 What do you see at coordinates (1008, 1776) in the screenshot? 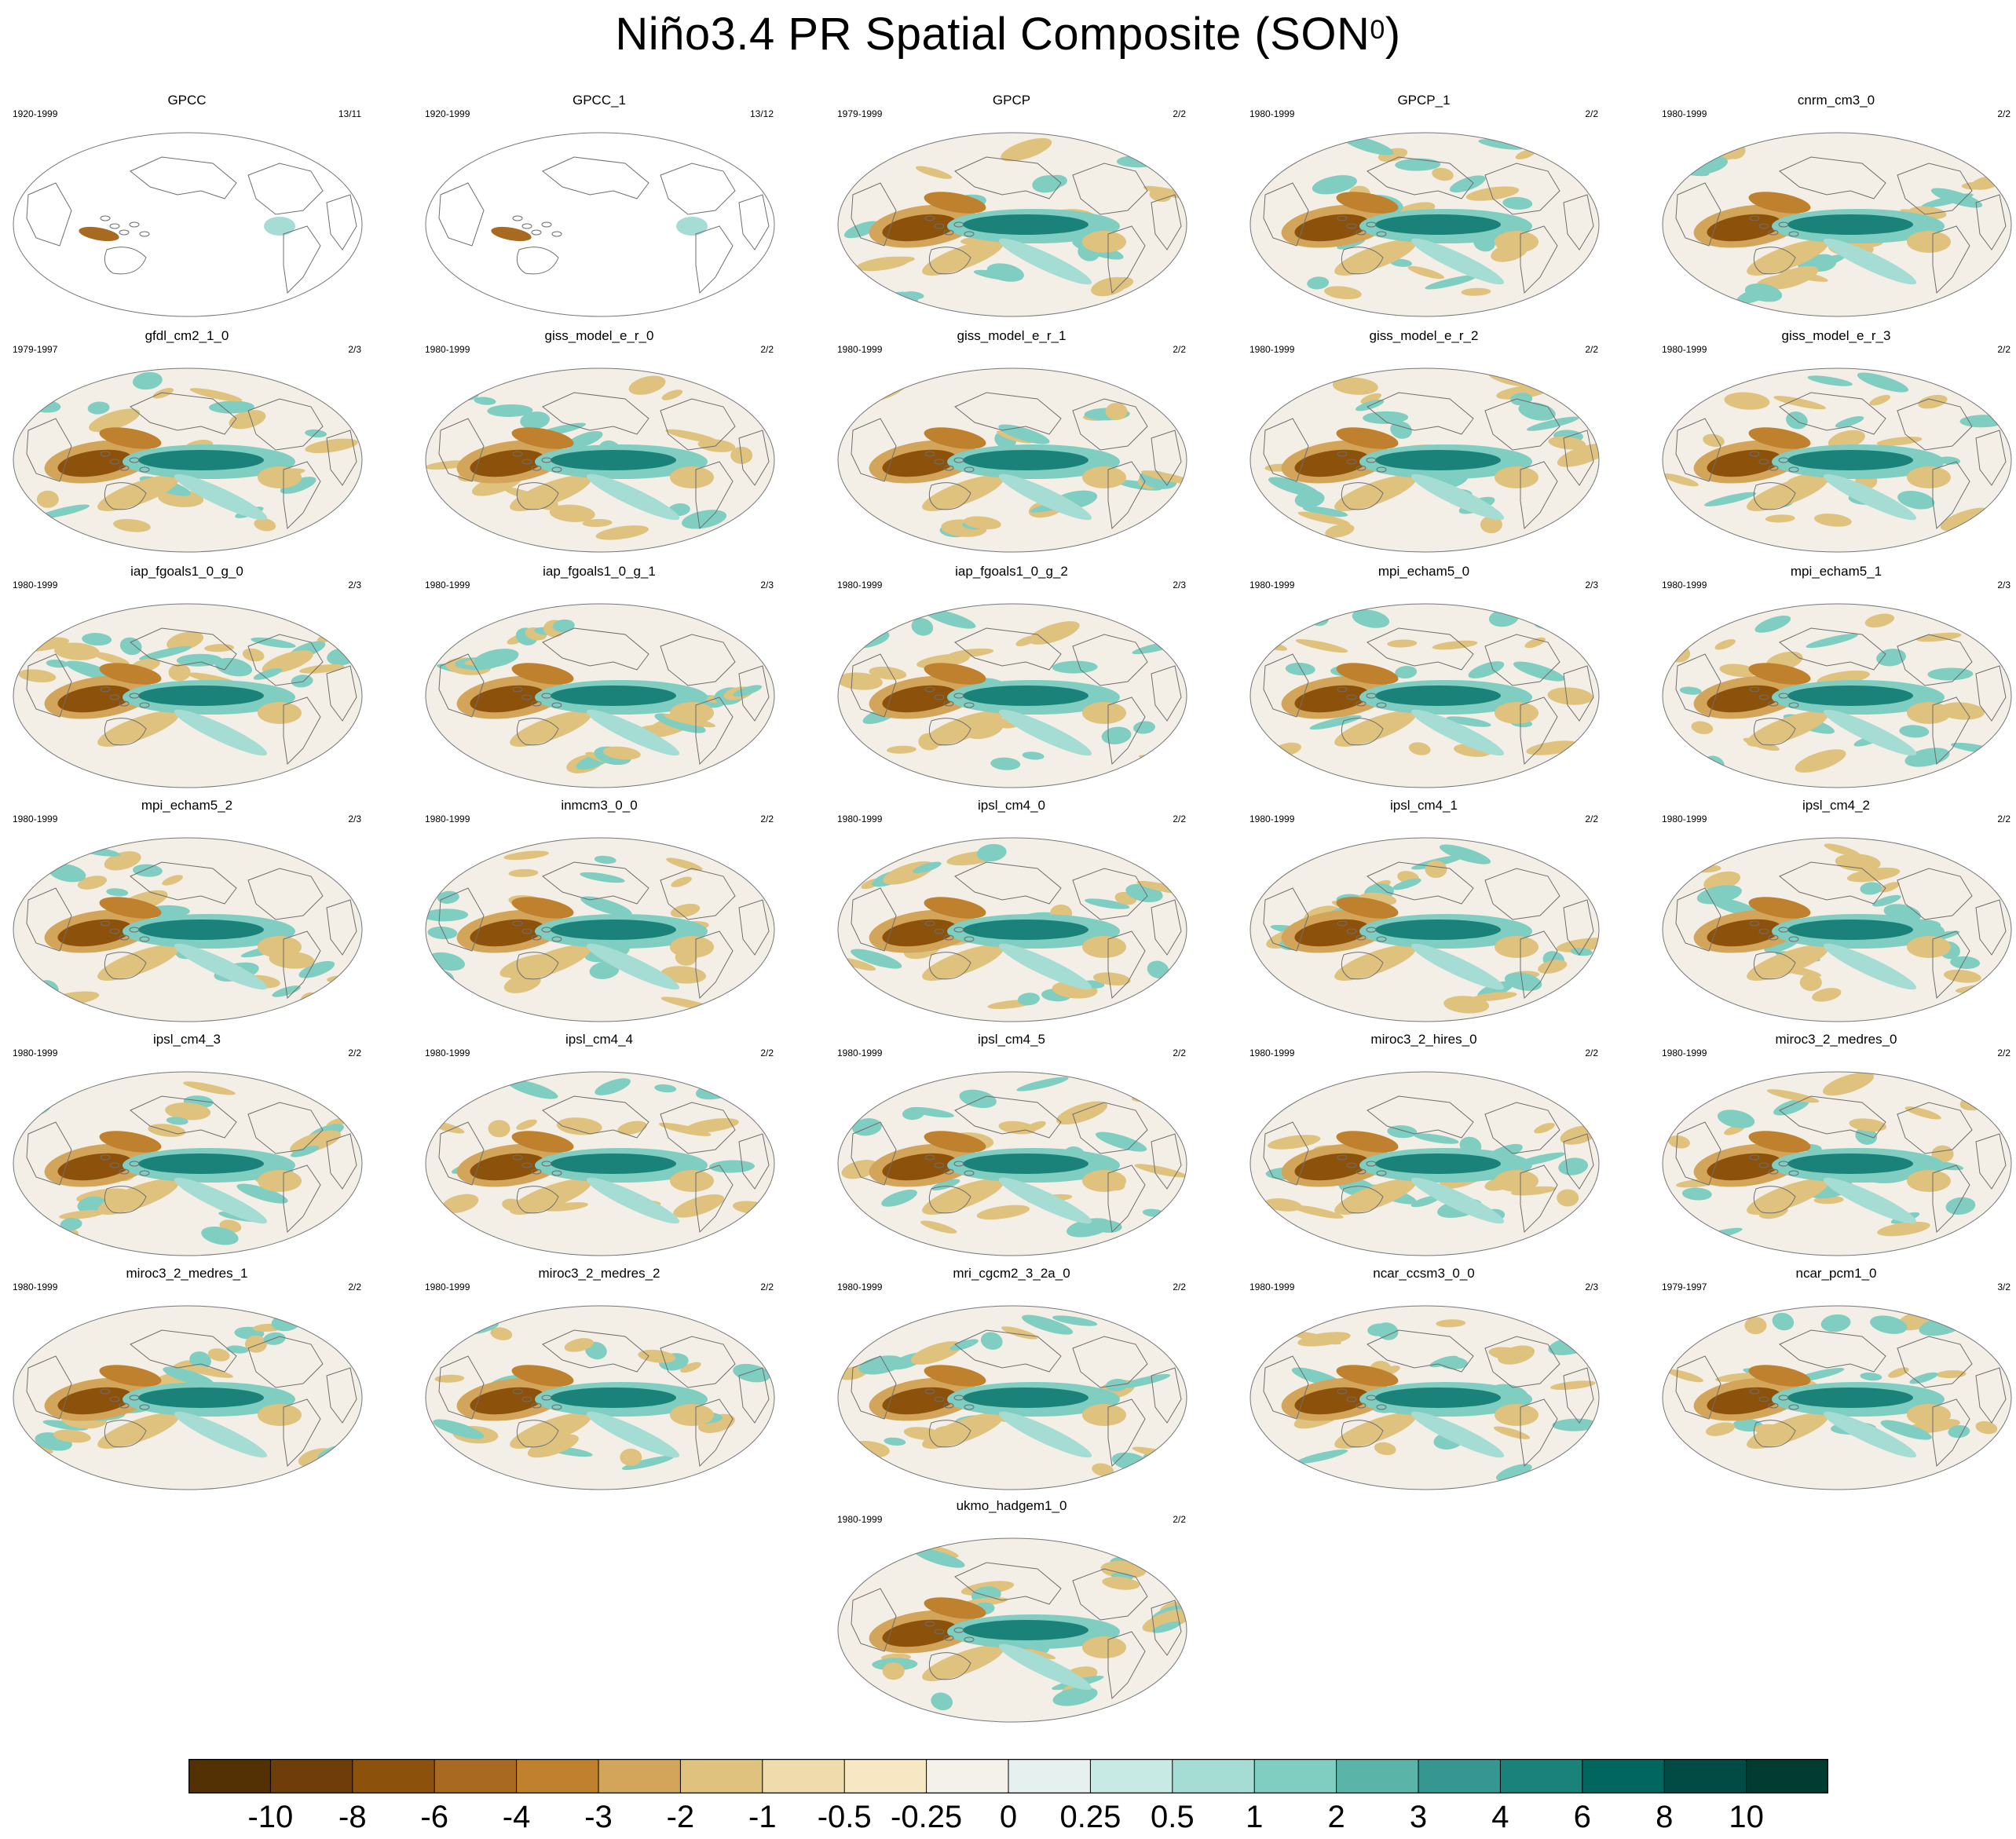
I see `colorbar-frame` at bounding box center [1008, 1776].